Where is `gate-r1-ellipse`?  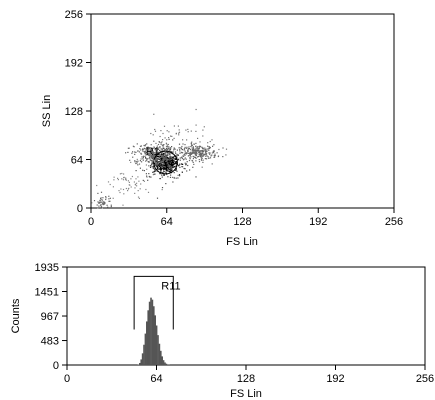 gate-r1-ellipse is located at coordinates (165, 162).